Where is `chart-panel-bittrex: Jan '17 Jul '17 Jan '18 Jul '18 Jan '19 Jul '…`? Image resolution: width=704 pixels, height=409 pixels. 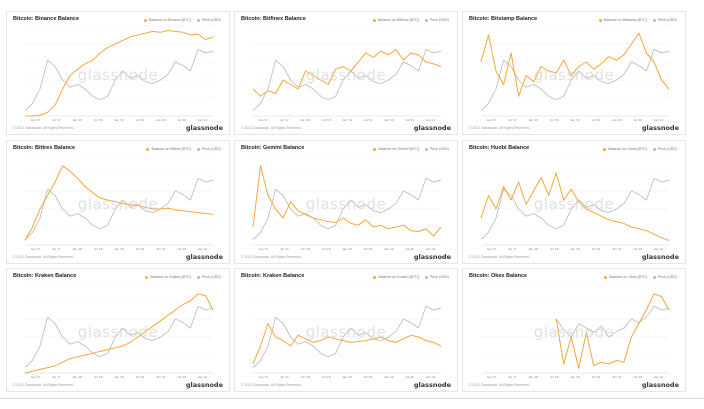 chart-panel-bittrex: Jan '17 Jul '17 Jan '18 Jul '18 Jan '19 Jul '… is located at coordinates (118, 202).